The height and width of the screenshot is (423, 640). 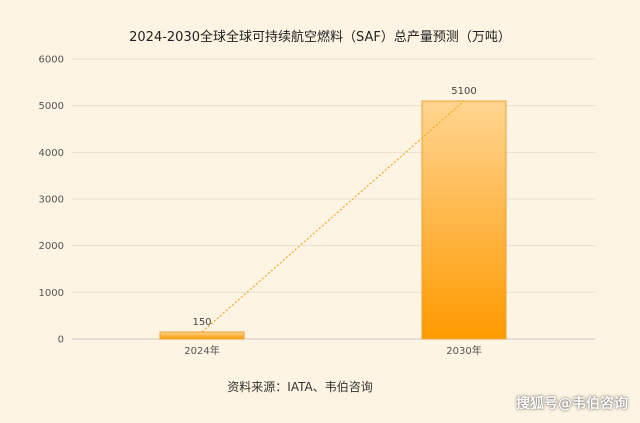 I want to click on y-axis-ticks: 0 1000 2000 3000 4000 5000 6000, so click(x=51, y=200).